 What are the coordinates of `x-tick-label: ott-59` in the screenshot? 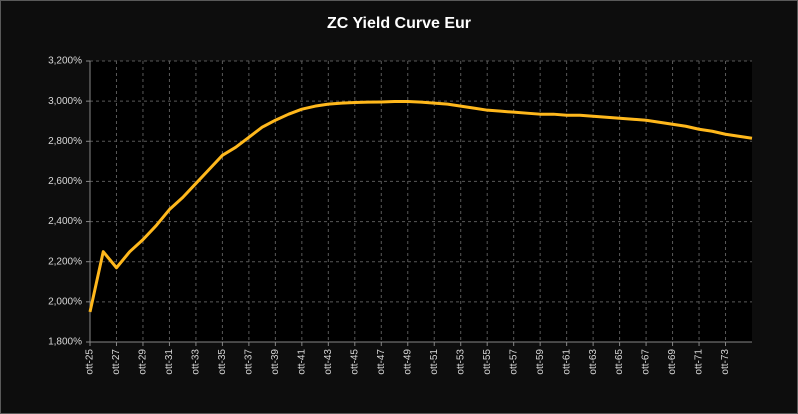 It's located at (540, 362).